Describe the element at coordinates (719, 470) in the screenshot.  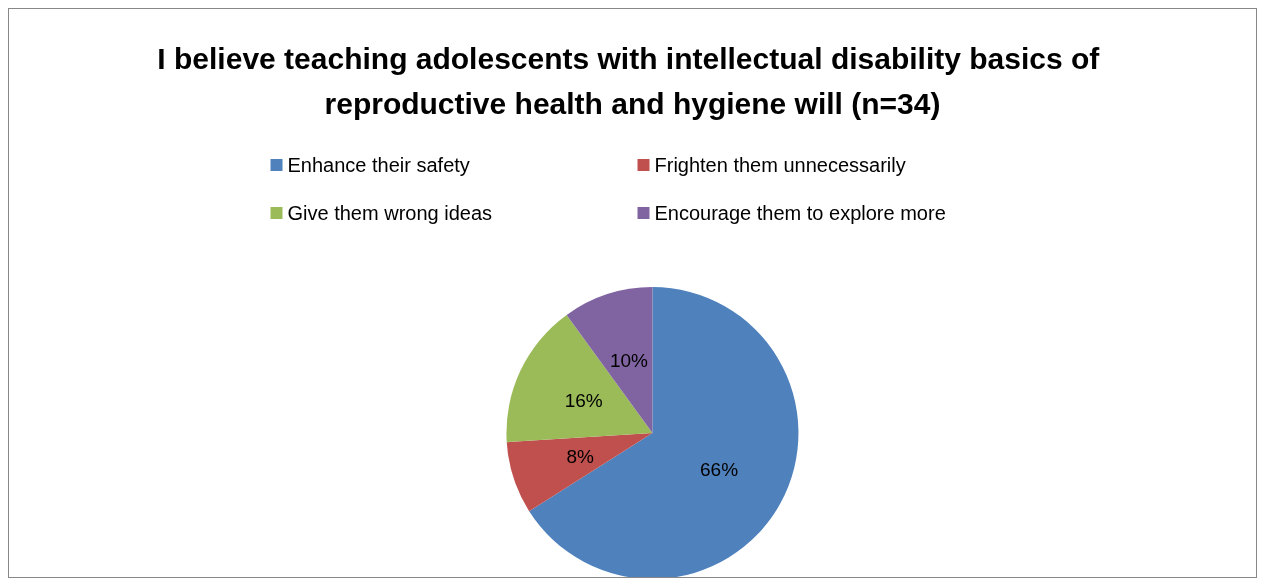
I see `data-label: 66%` at that location.